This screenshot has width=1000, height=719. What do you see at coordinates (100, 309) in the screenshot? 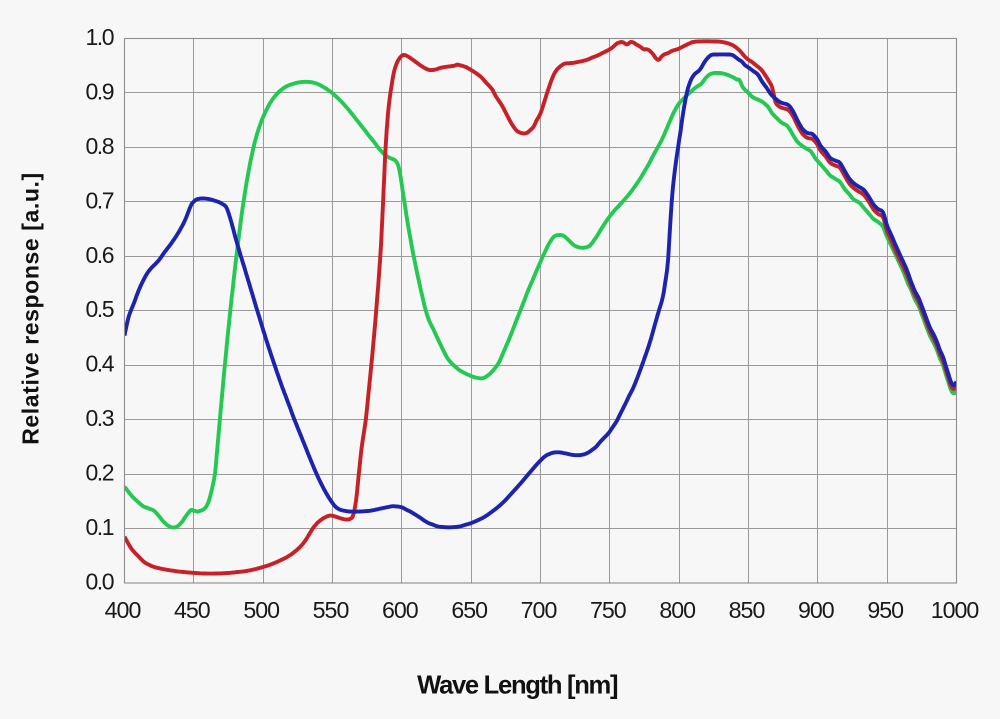
I see `svg-text: 0.5` at bounding box center [100, 309].